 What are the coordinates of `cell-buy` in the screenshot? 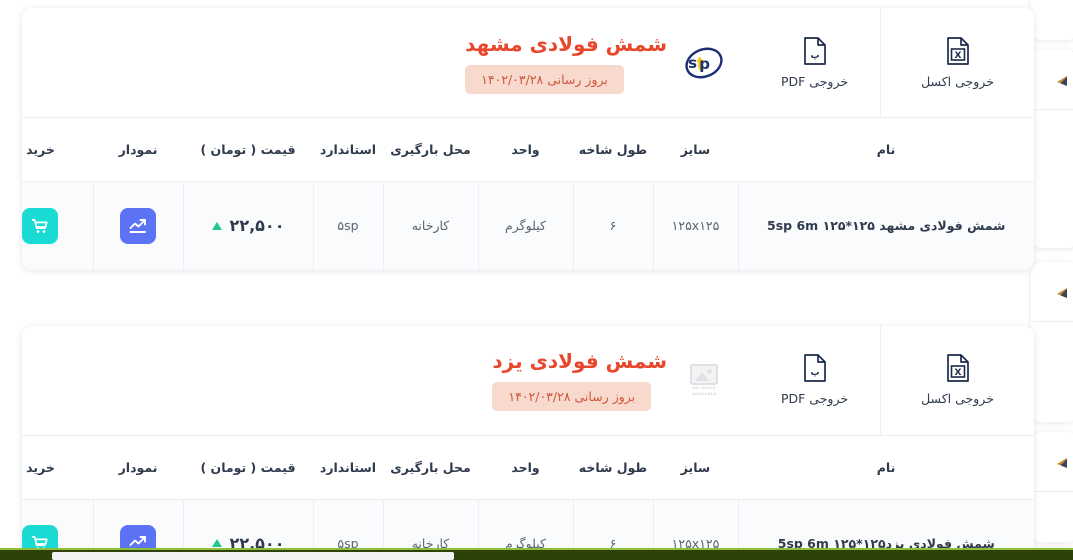 It's located at (57, 225).